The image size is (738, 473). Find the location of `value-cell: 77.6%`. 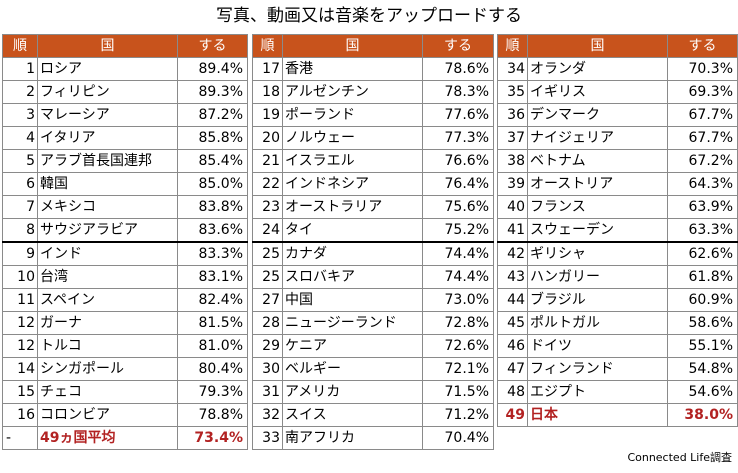

value-cell: 77.6% is located at coordinates (458, 115).